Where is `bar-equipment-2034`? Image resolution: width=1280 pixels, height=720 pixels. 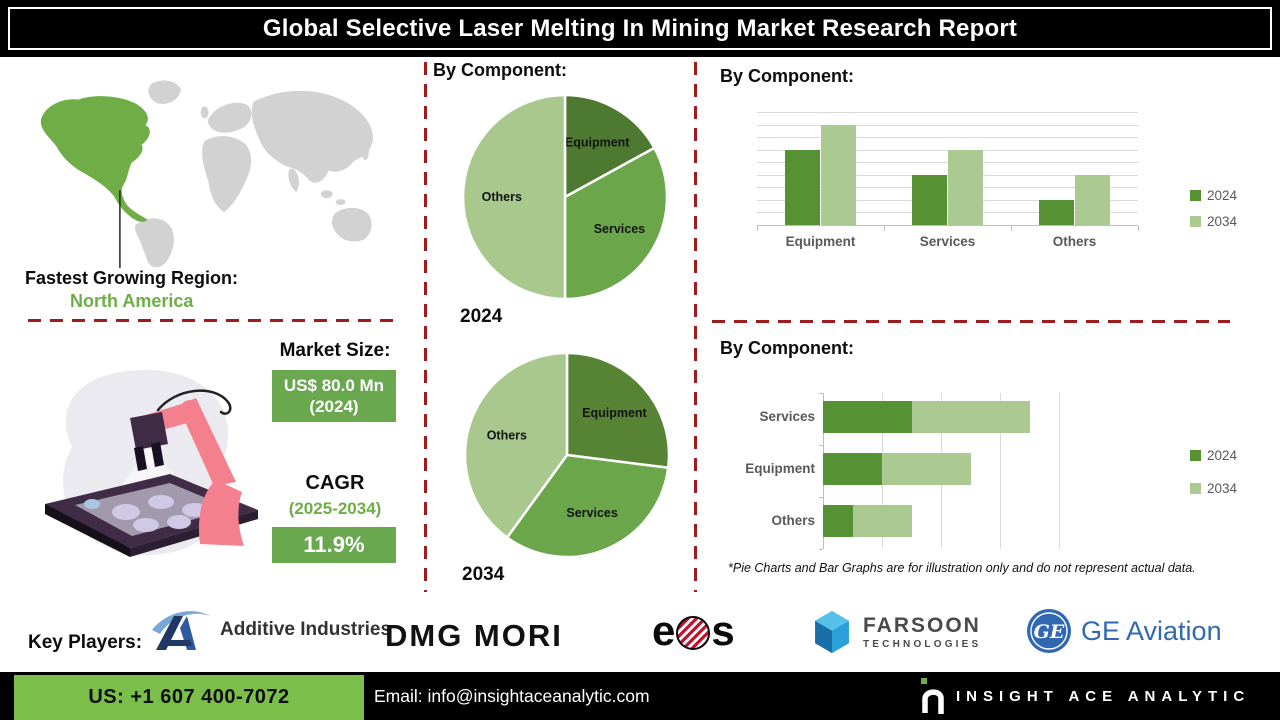
bar-equipment-2034 is located at coordinates (838, 174).